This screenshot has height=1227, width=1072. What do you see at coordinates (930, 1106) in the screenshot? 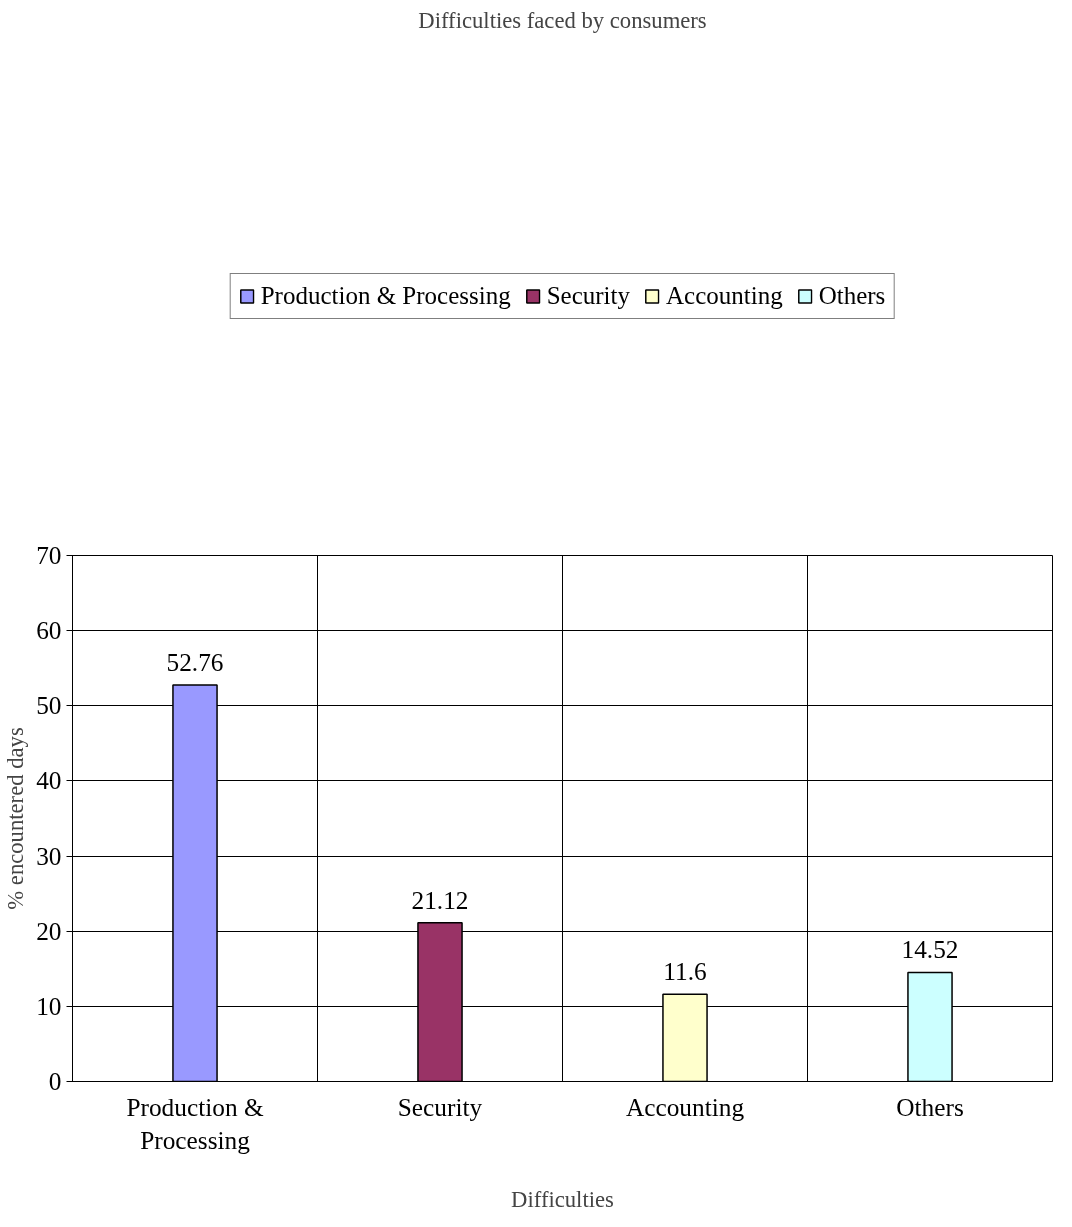
I see `x-tick-label: Others` at bounding box center [930, 1106].